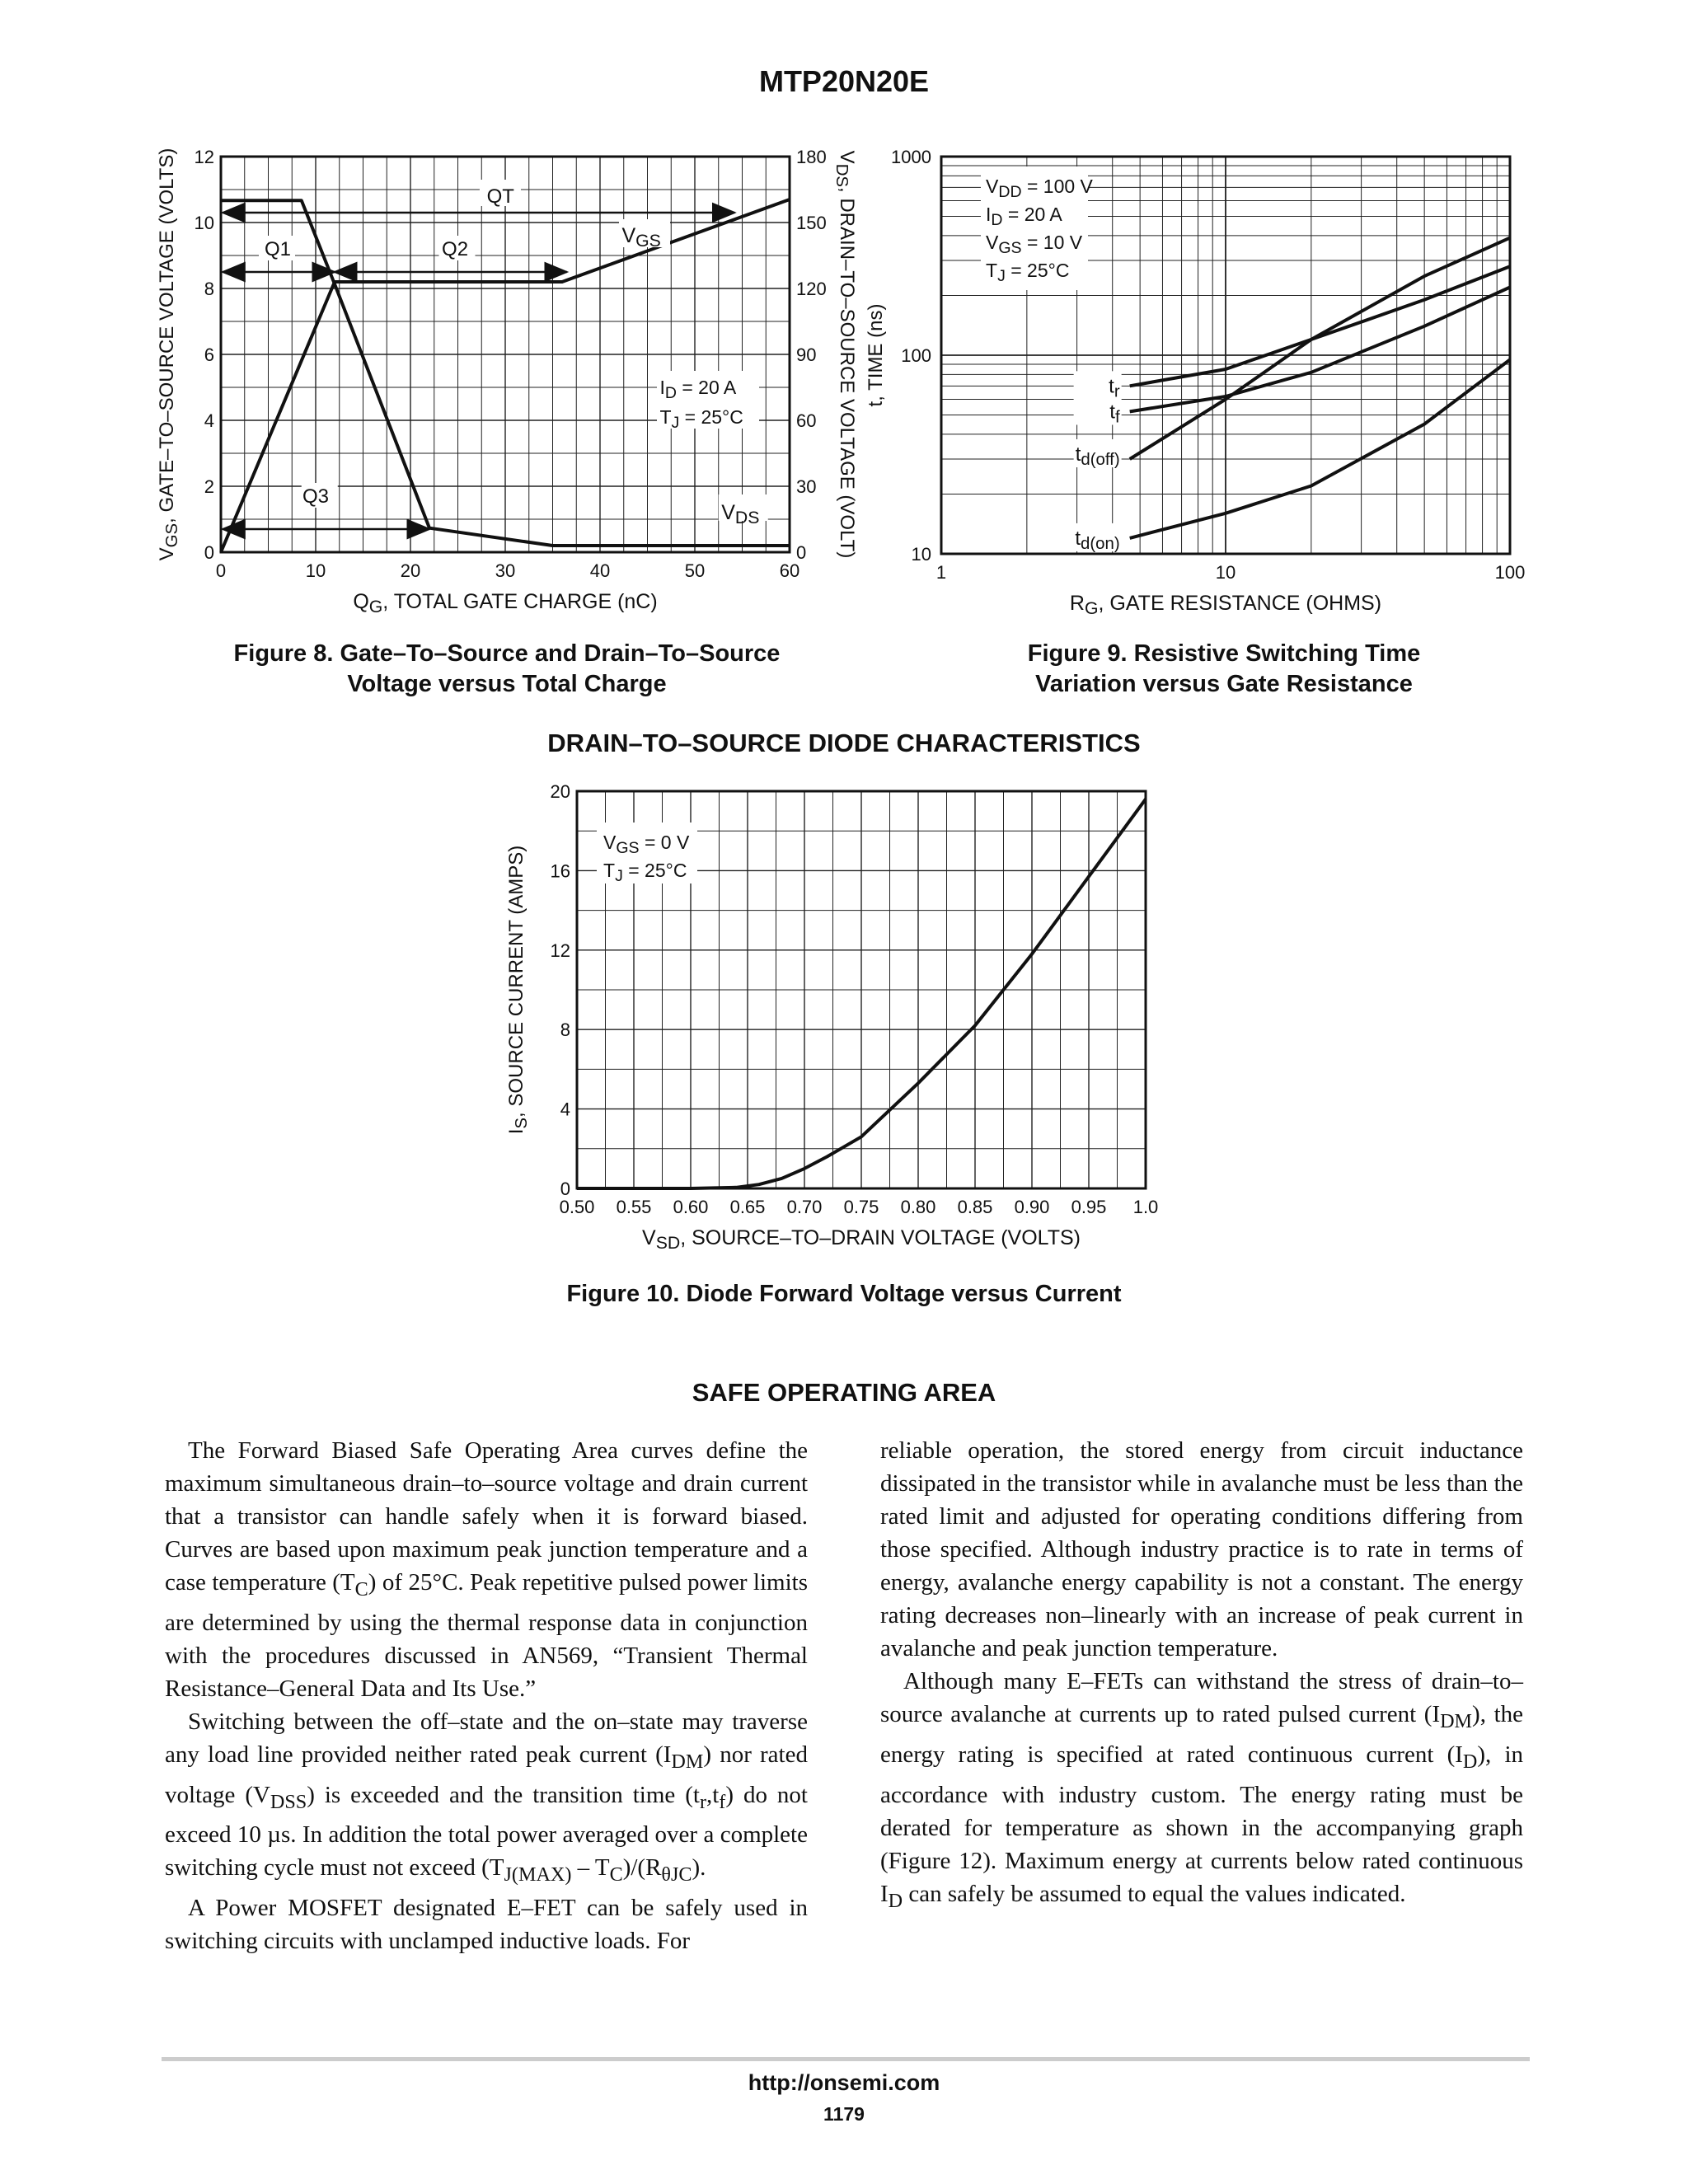 This screenshot has height=2184, width=1688. I want to click on y-right-tick-label: 120, so click(811, 289).